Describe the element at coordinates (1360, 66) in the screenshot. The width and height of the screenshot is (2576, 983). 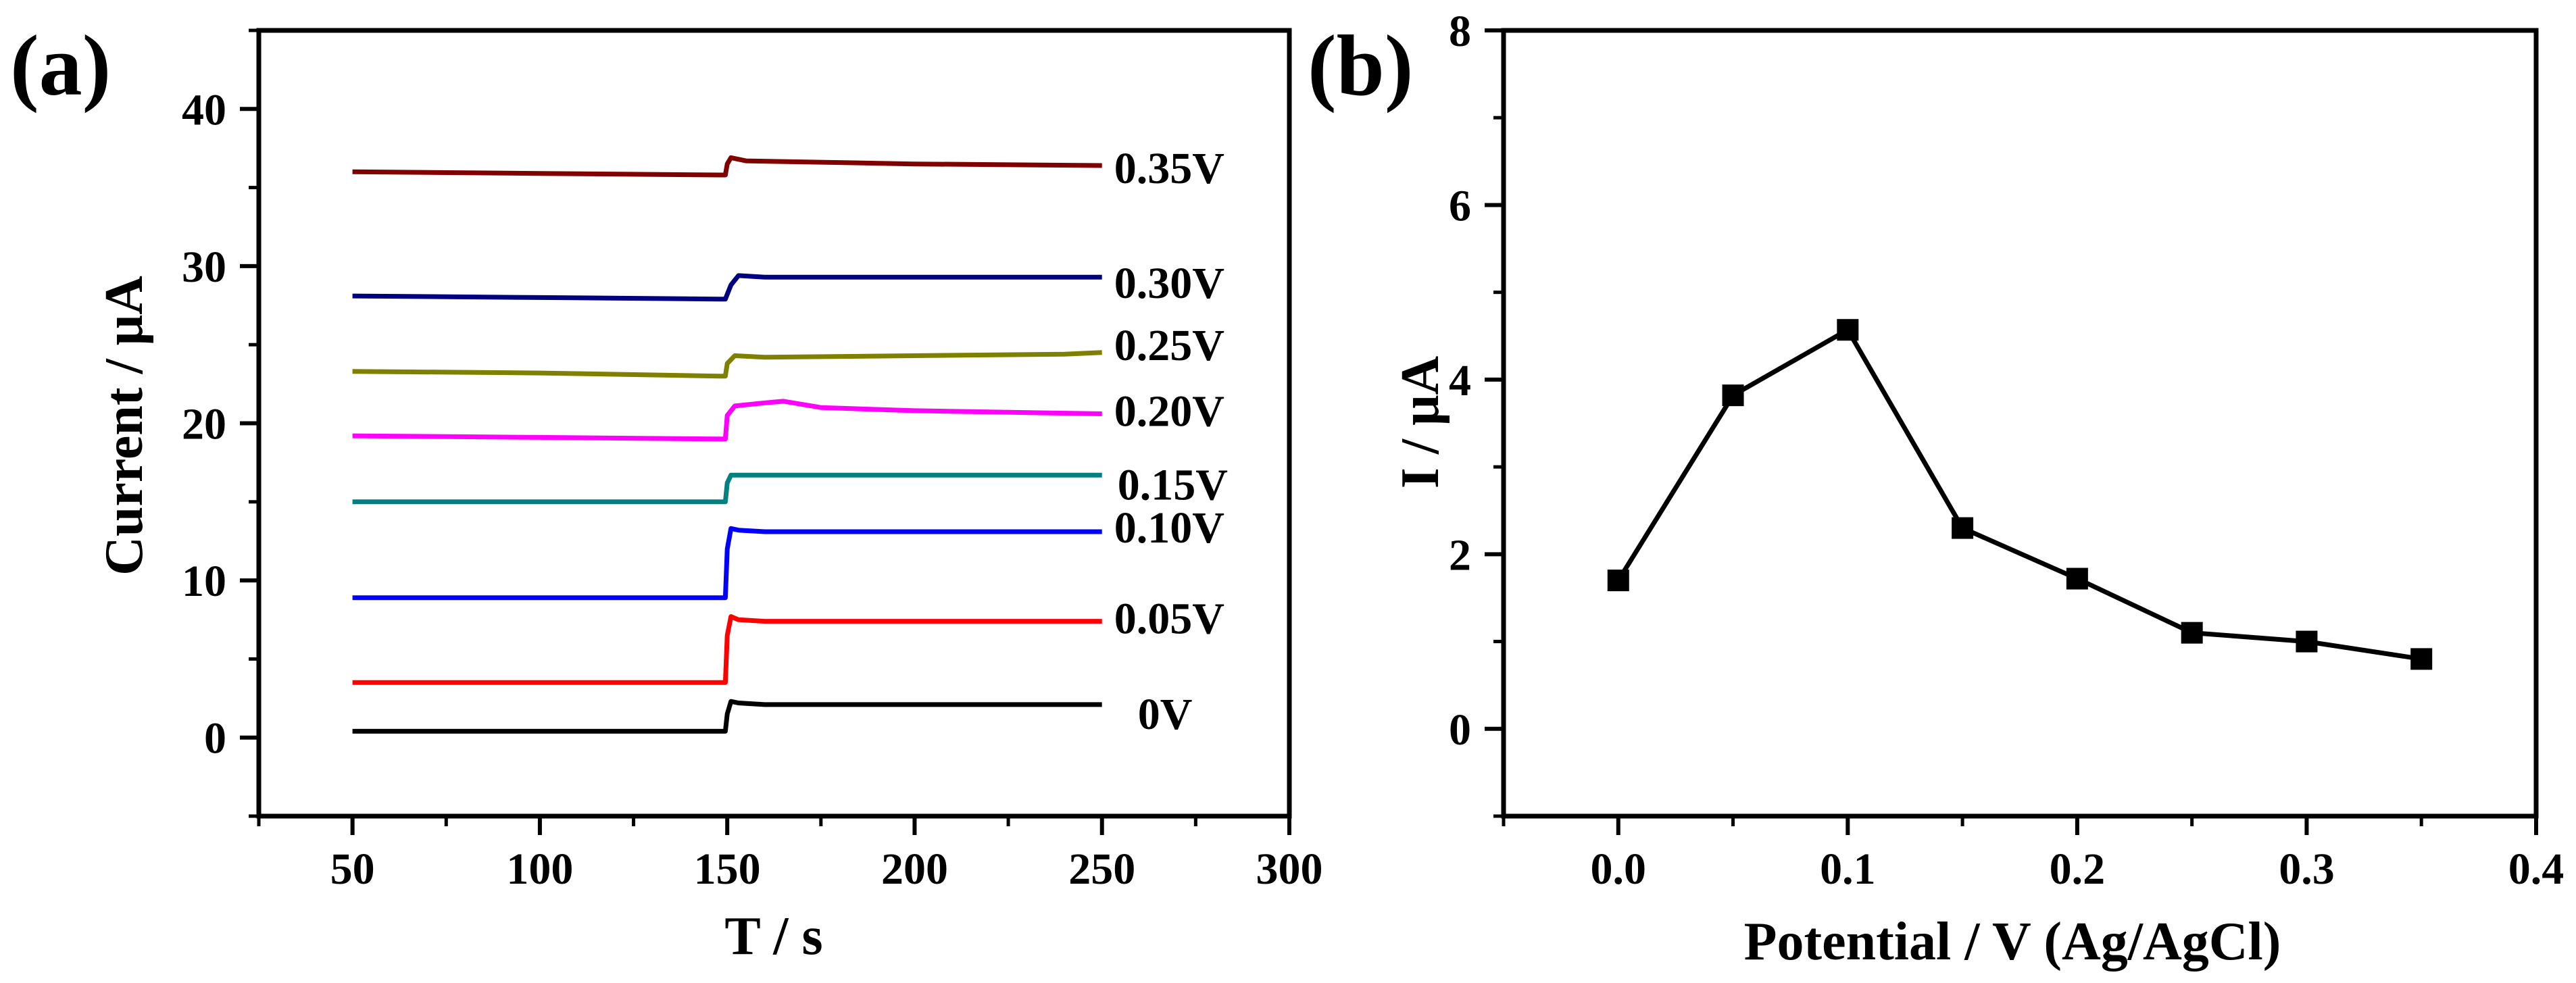
I see `panel-b-label: (b)` at that location.